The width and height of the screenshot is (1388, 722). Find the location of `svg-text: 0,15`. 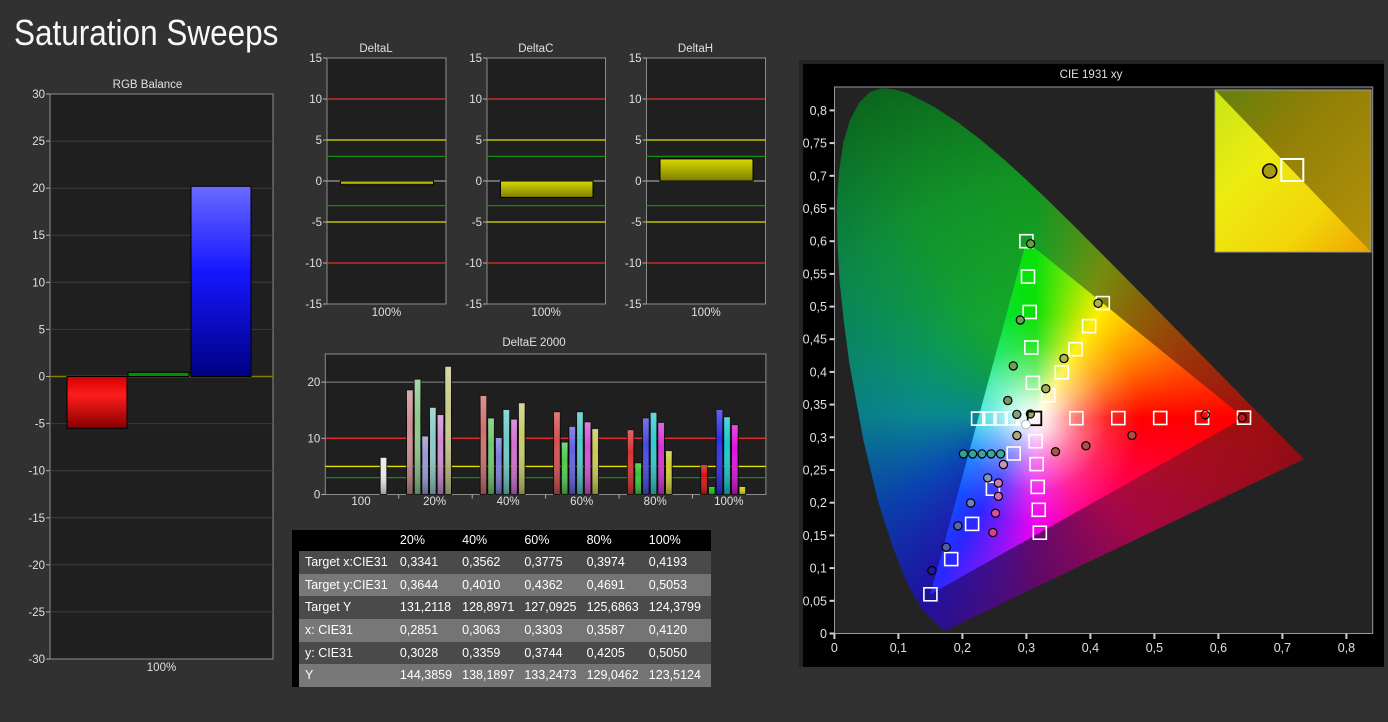

svg-text: 0,15 is located at coordinates (815, 536).